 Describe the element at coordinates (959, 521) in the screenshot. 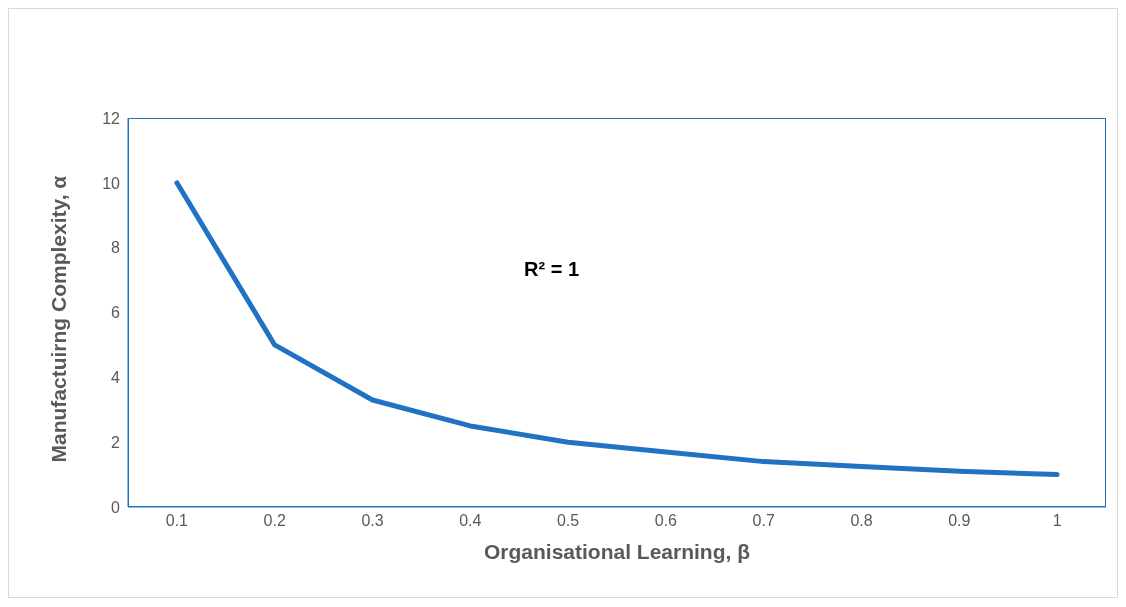

I see `x-tick-label: 0.9` at that location.